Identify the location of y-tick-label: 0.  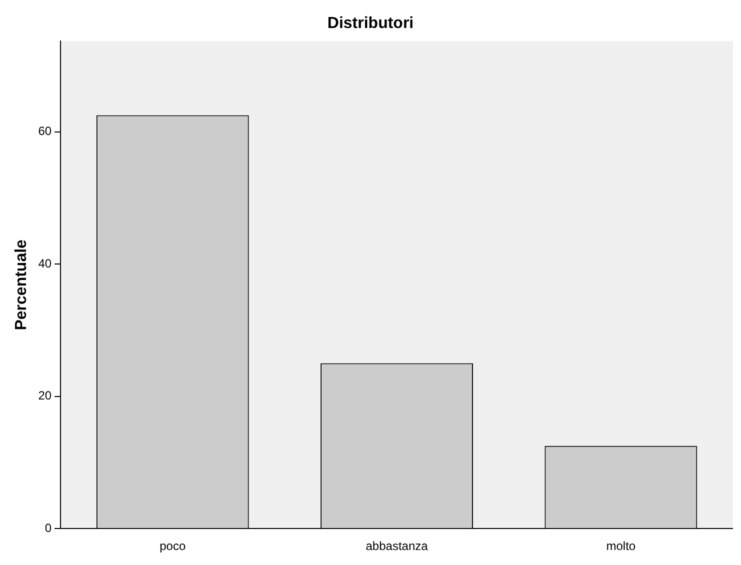
(48, 527).